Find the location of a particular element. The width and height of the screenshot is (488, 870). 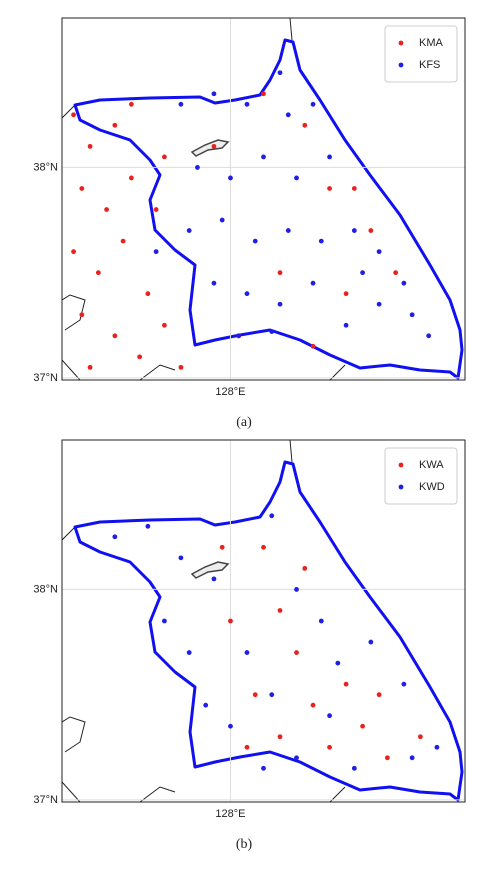

legend-label: KWD is located at coordinates (432, 487).